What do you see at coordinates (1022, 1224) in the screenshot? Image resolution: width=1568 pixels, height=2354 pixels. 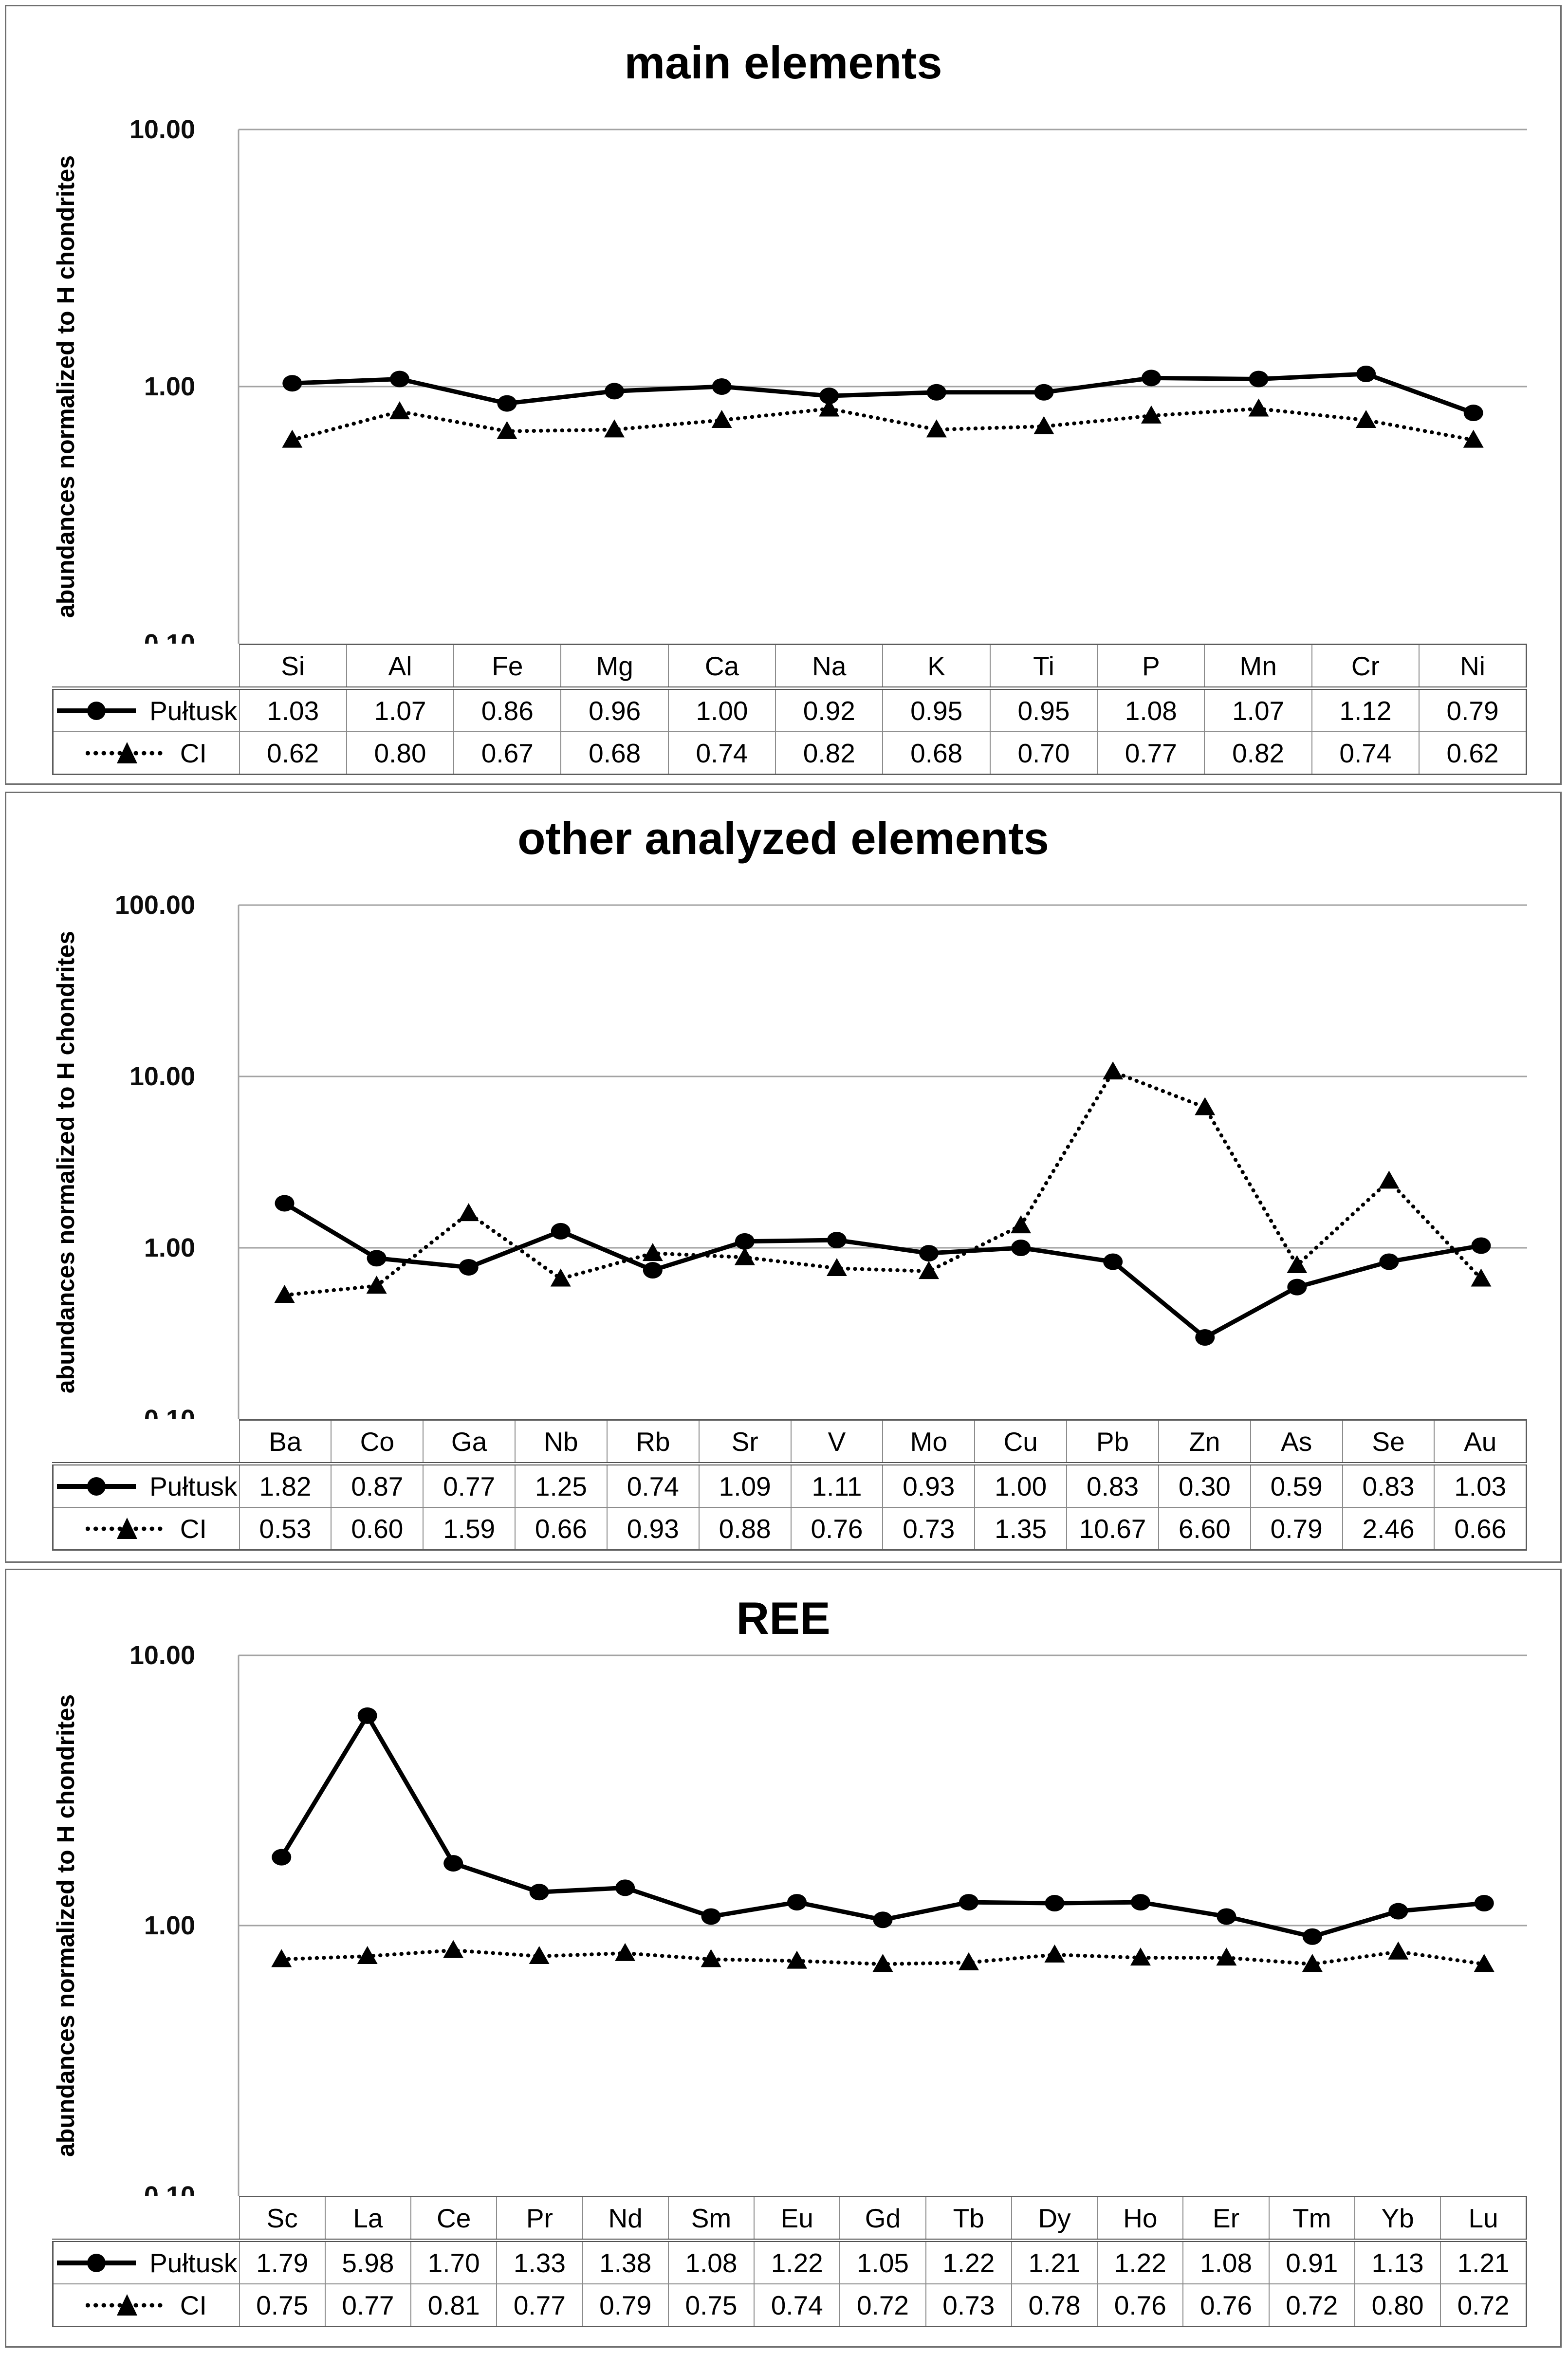 I see `point-ci-cu` at bounding box center [1022, 1224].